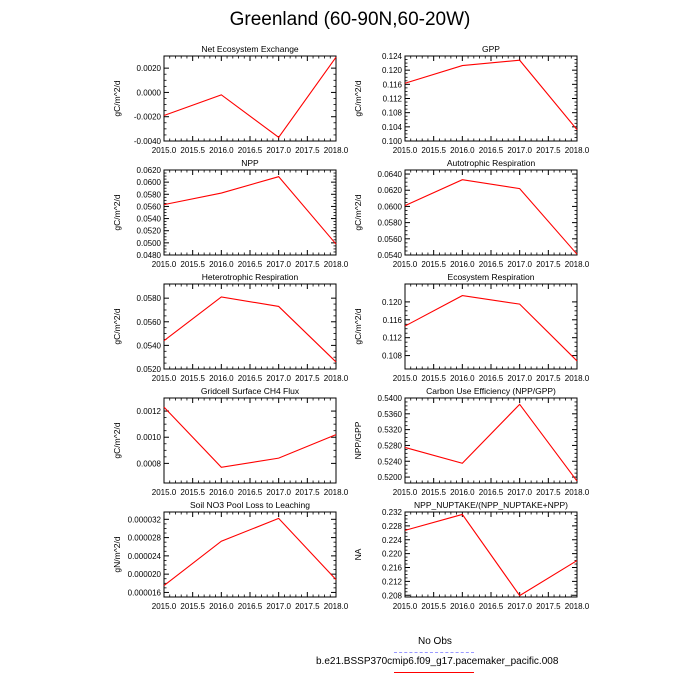 Image resolution: width=700 pixels, height=700 pixels. Describe the element at coordinates (250, 505) in the screenshot. I see `panel-title: Soil NO3 Pool Loss to Leaching` at that location.